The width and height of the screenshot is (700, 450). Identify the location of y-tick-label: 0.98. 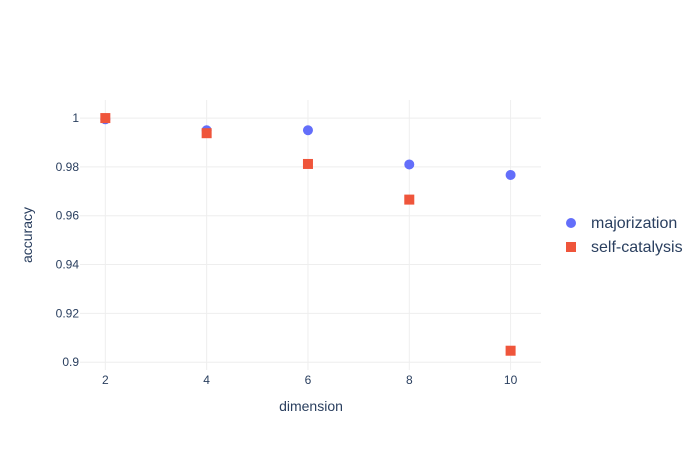
(68, 167).